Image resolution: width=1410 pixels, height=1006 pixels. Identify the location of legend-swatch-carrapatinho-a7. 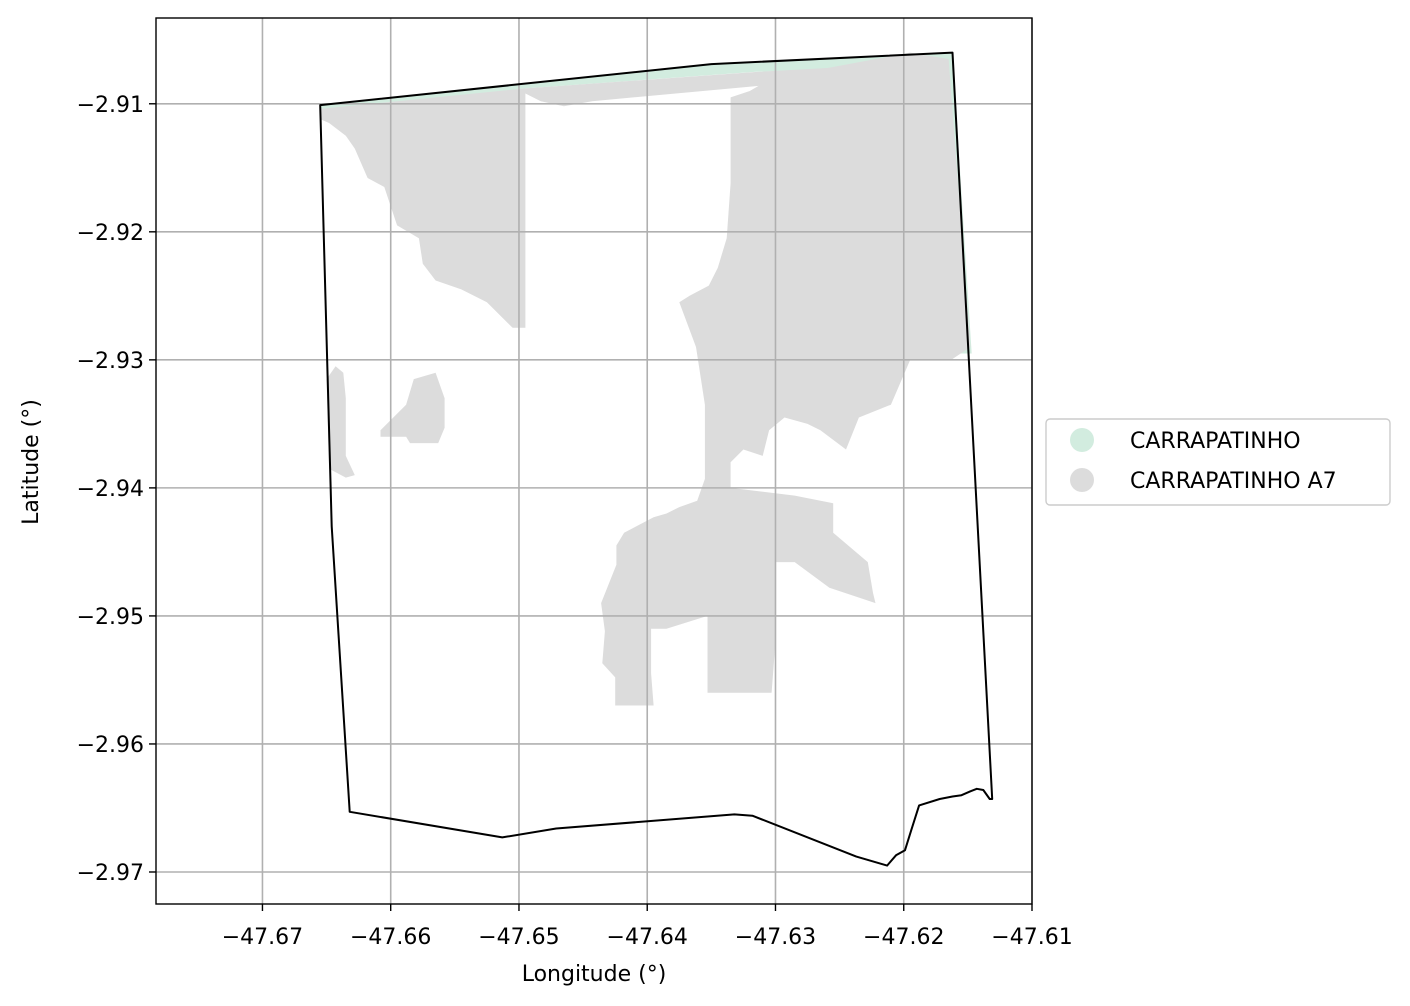
(1082, 480).